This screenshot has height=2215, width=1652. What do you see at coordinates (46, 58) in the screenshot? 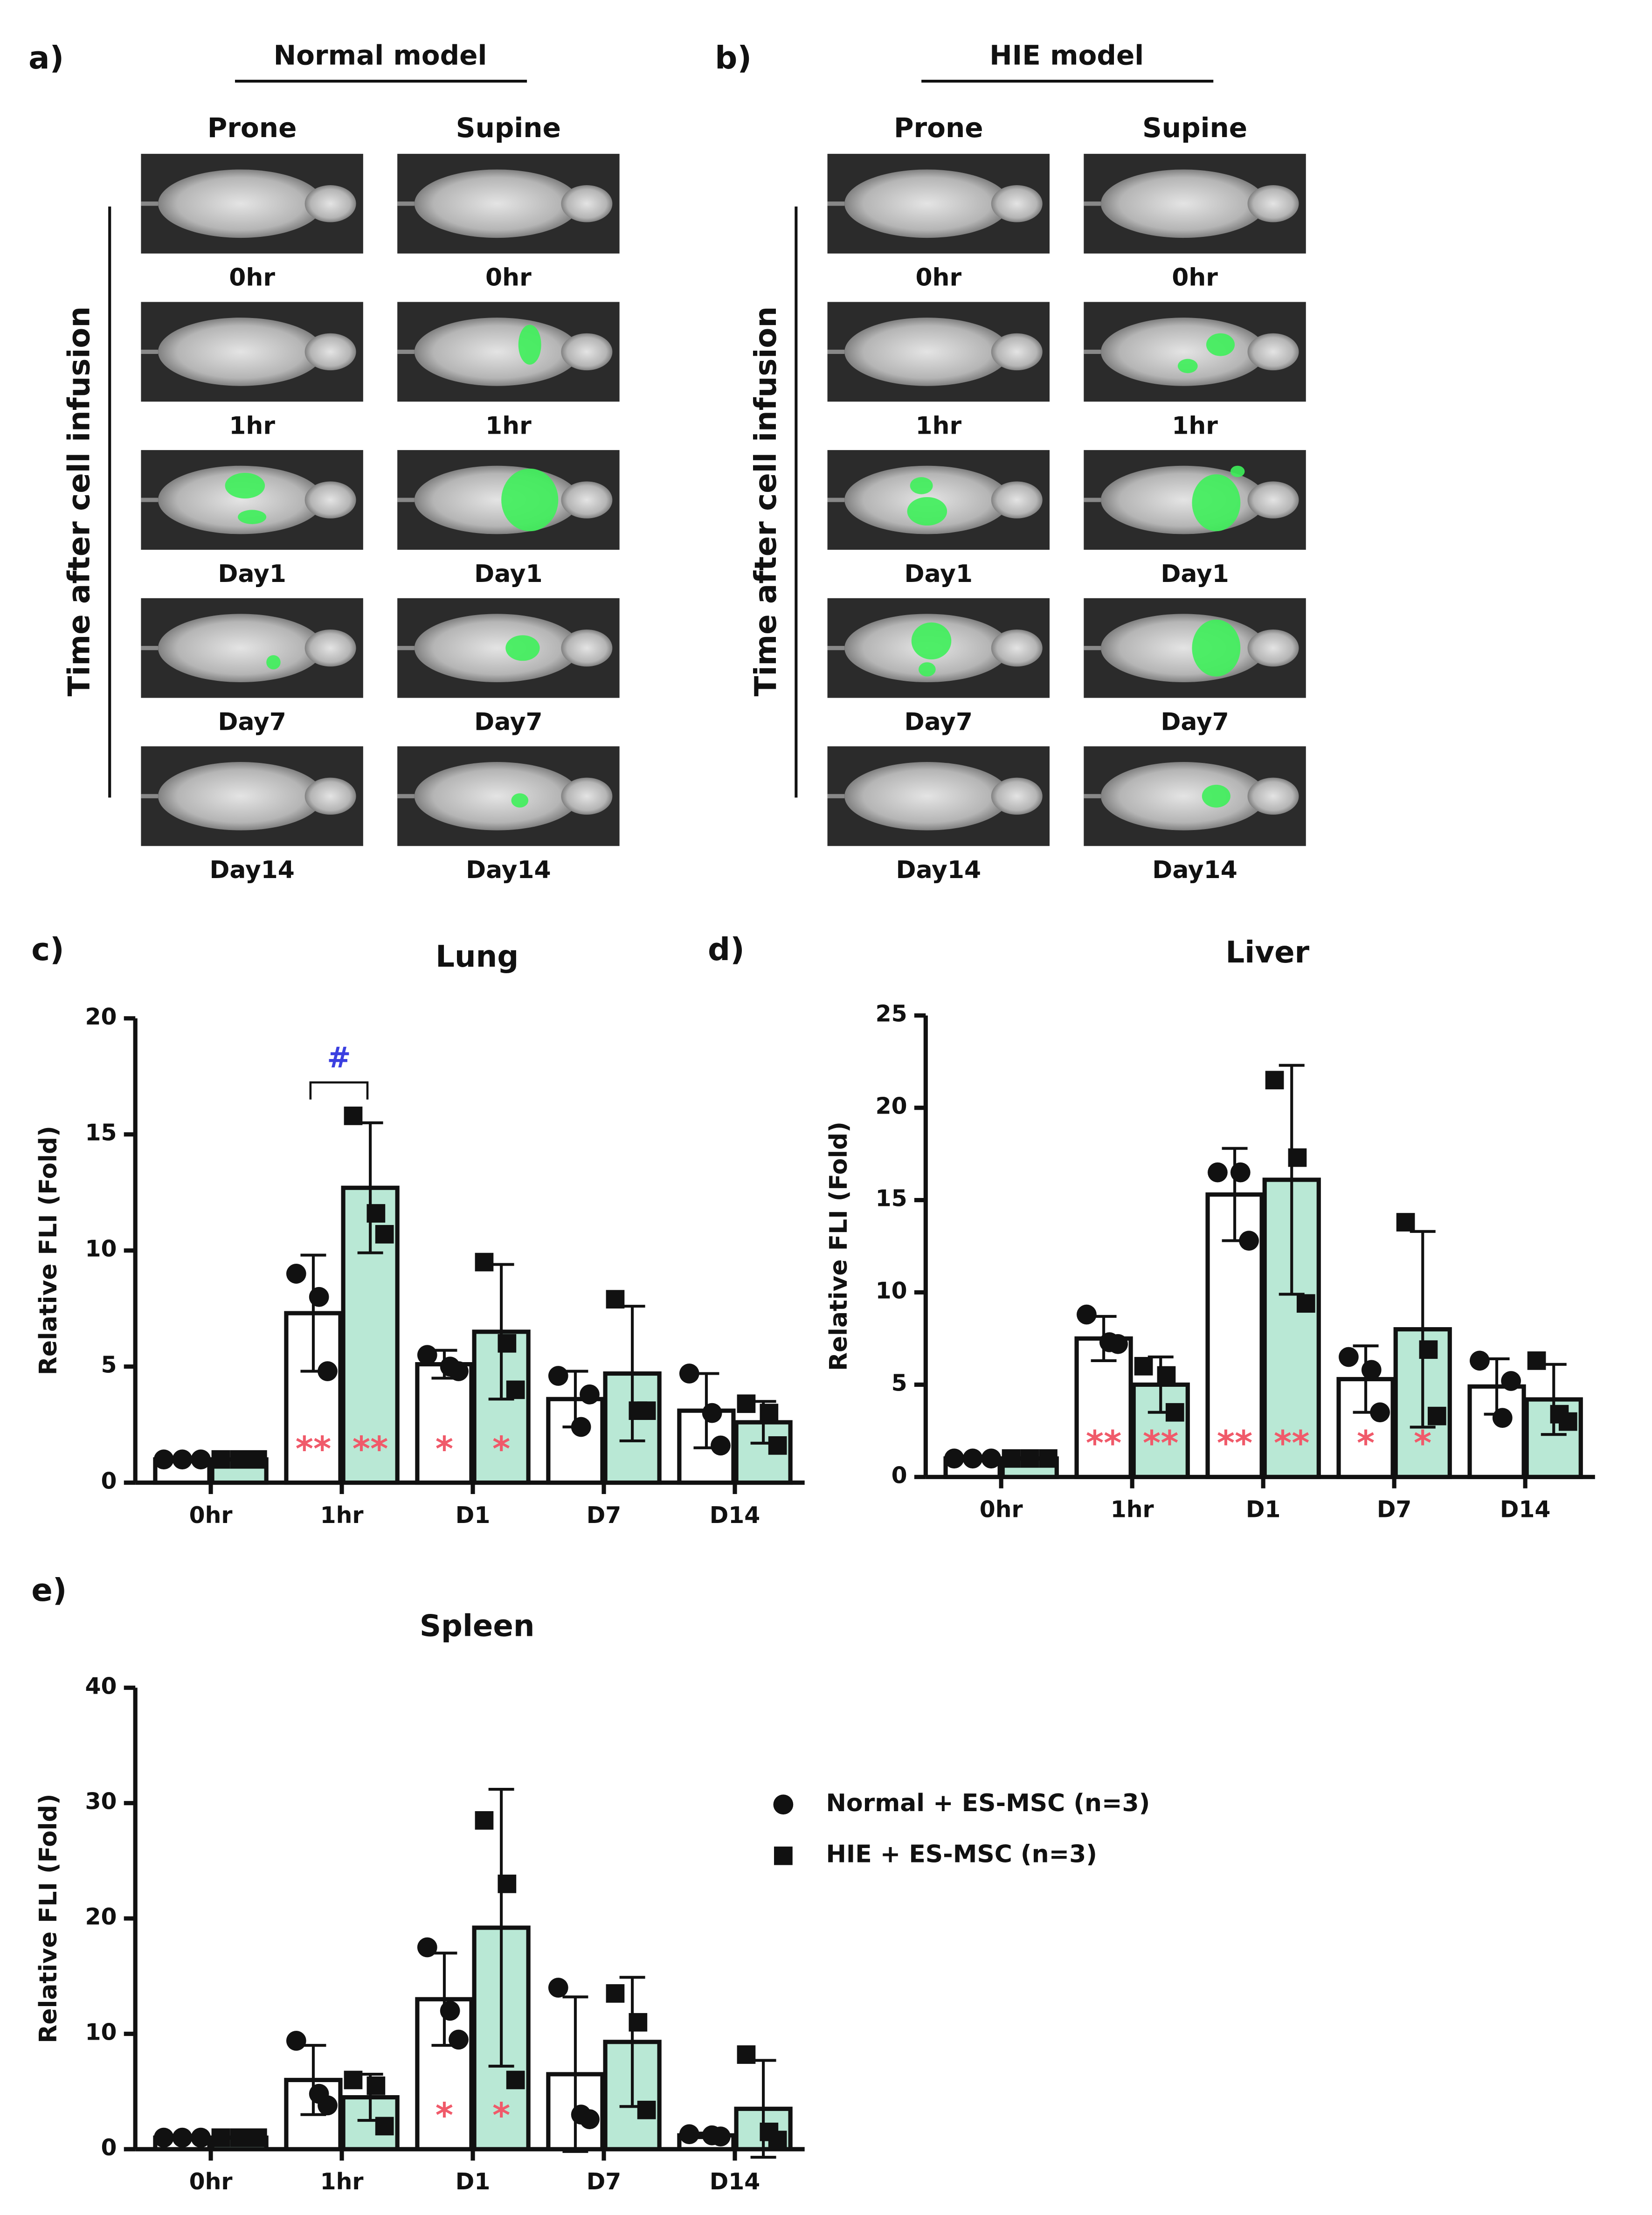
I see `panel-label: a)` at bounding box center [46, 58].